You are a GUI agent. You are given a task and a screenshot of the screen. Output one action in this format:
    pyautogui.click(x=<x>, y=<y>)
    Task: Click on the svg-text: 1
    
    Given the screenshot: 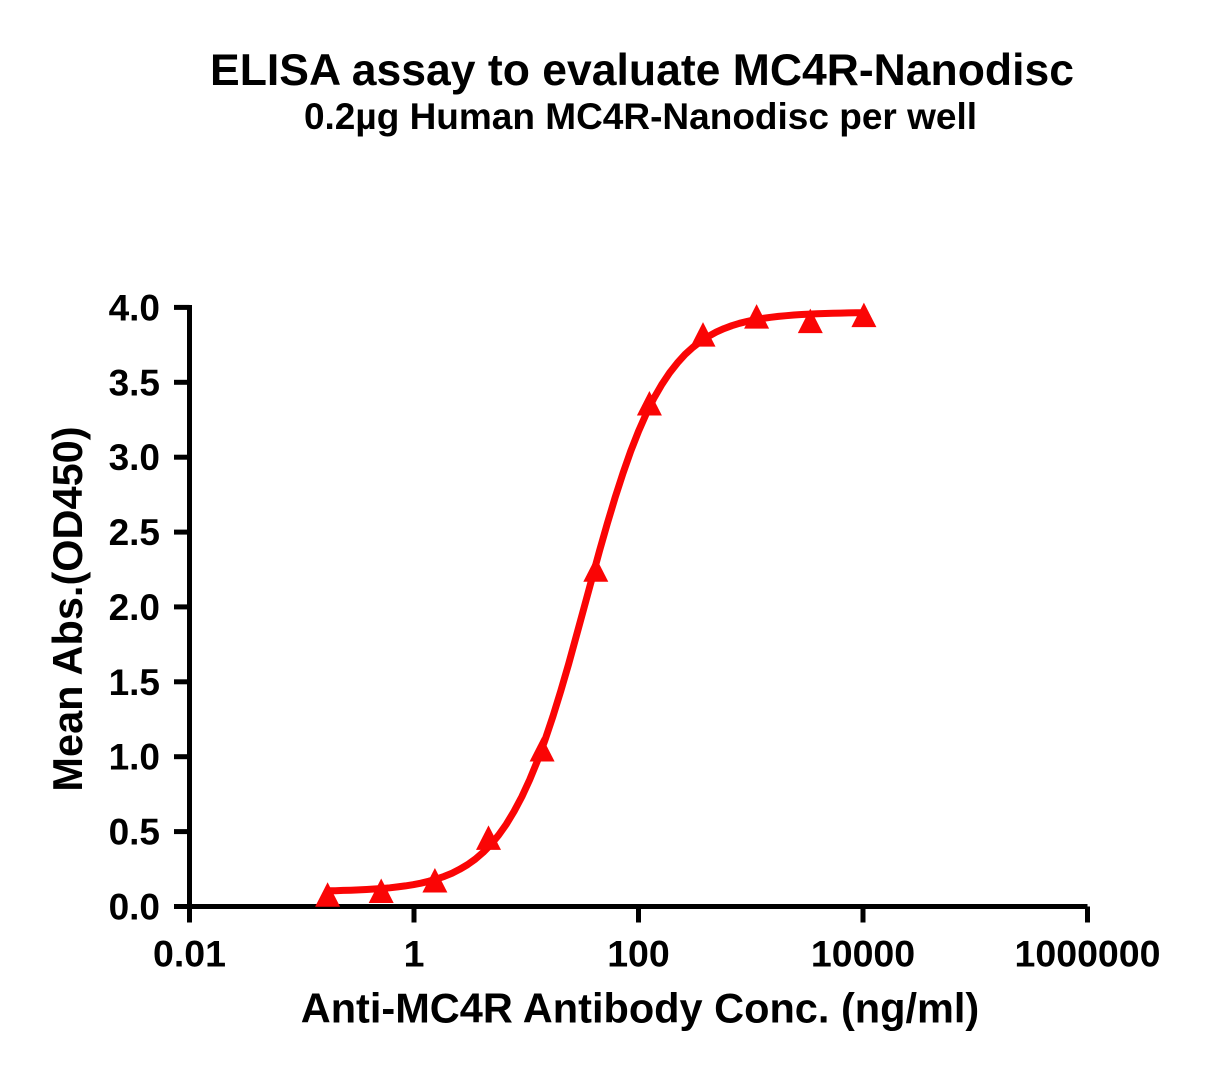 What is the action you would take?
    pyautogui.click(x=414, y=954)
    